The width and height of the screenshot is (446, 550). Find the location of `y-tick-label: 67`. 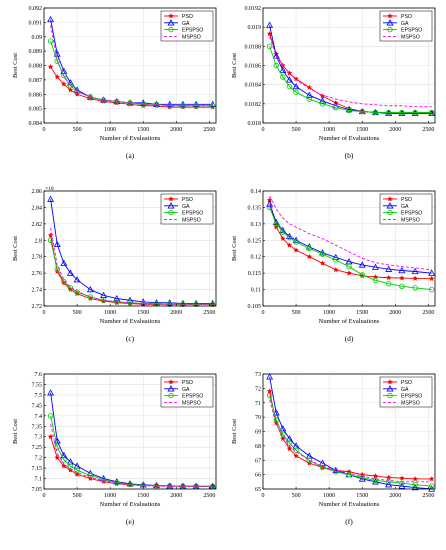

y-tick-label: 67 is located at coordinates (258, 461).